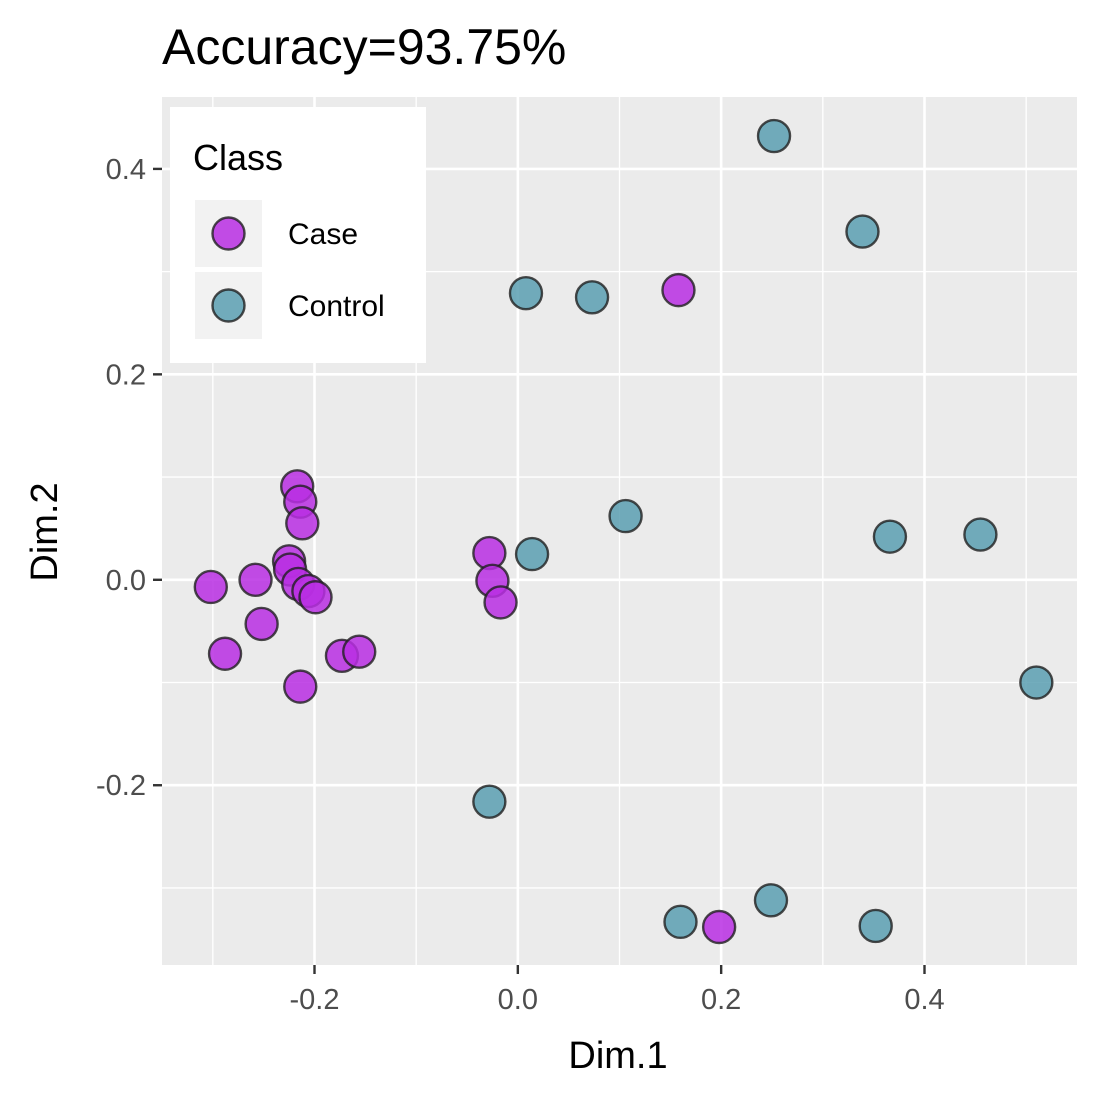 The width and height of the screenshot is (1100, 1100). Describe the element at coordinates (617, 1056) in the screenshot. I see `x-axis-title: Dim.1` at that location.